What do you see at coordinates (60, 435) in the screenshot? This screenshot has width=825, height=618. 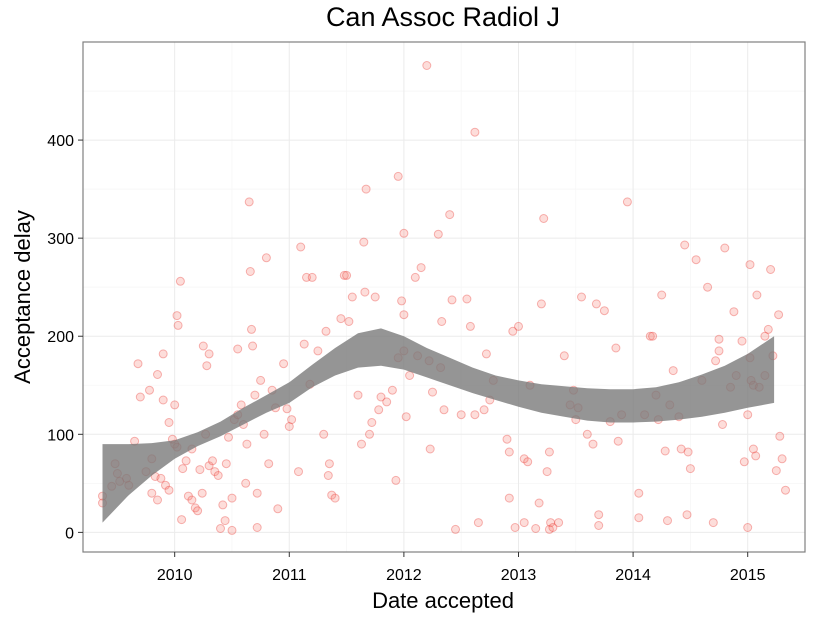 I see `y-tick-label: 100` at bounding box center [60, 435].